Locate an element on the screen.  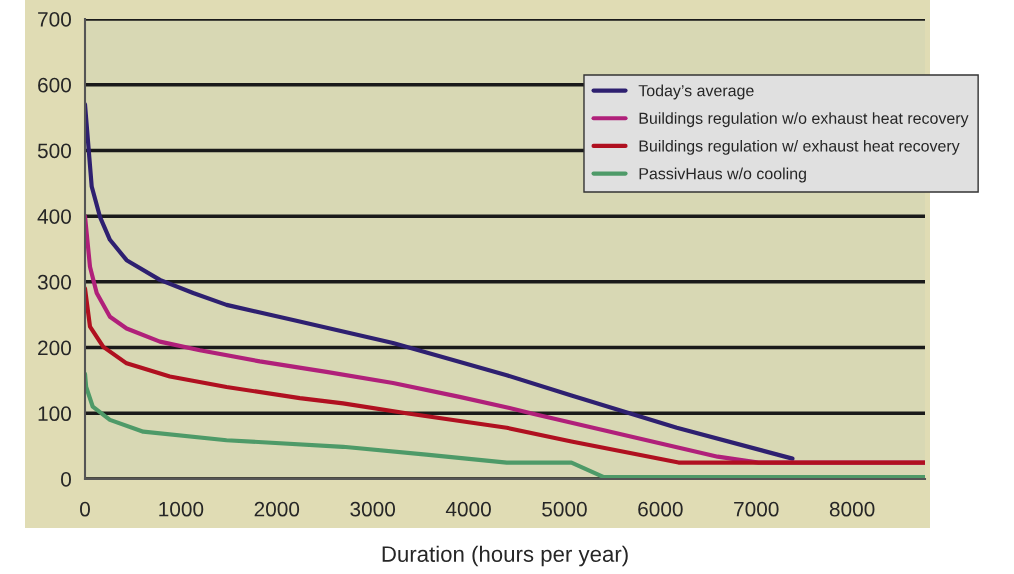
y-tick-label: 700 is located at coordinates (54, 19).